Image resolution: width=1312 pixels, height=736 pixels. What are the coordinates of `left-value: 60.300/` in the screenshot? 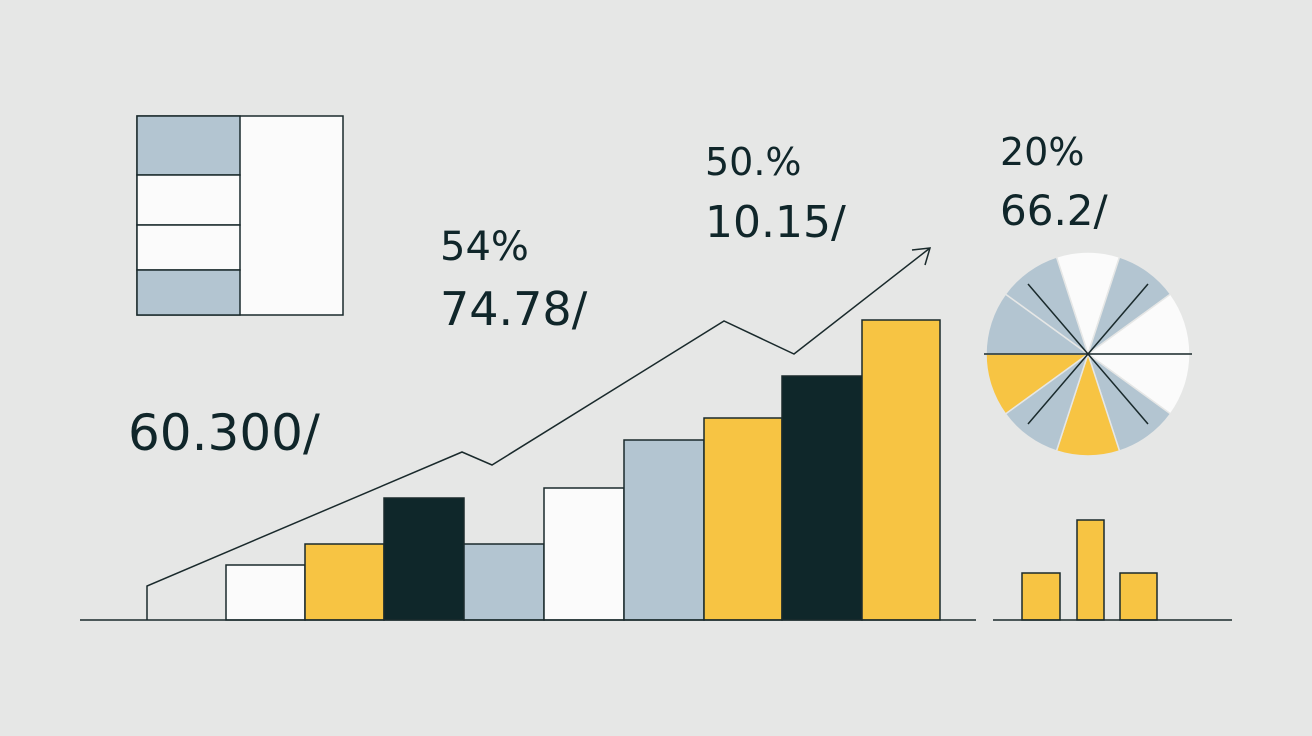 It's located at (224, 433).